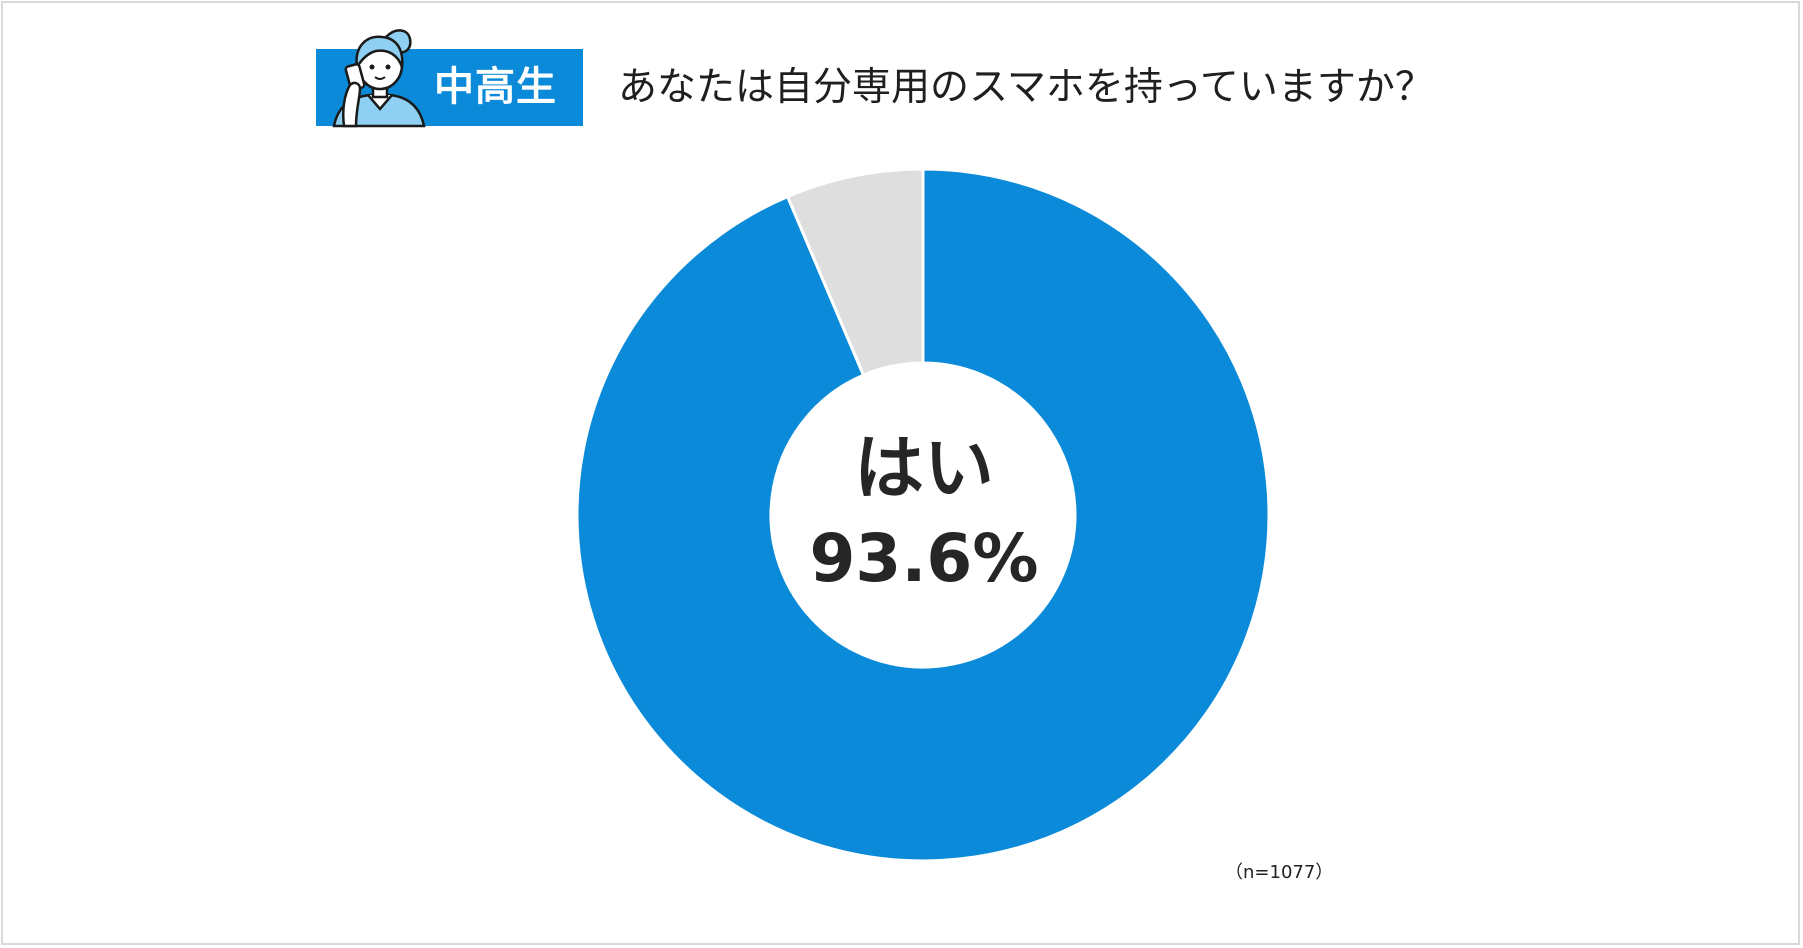 The image size is (1803, 948). What do you see at coordinates (924, 468) in the screenshot?
I see `slice-label-yes: はい` at bounding box center [924, 468].